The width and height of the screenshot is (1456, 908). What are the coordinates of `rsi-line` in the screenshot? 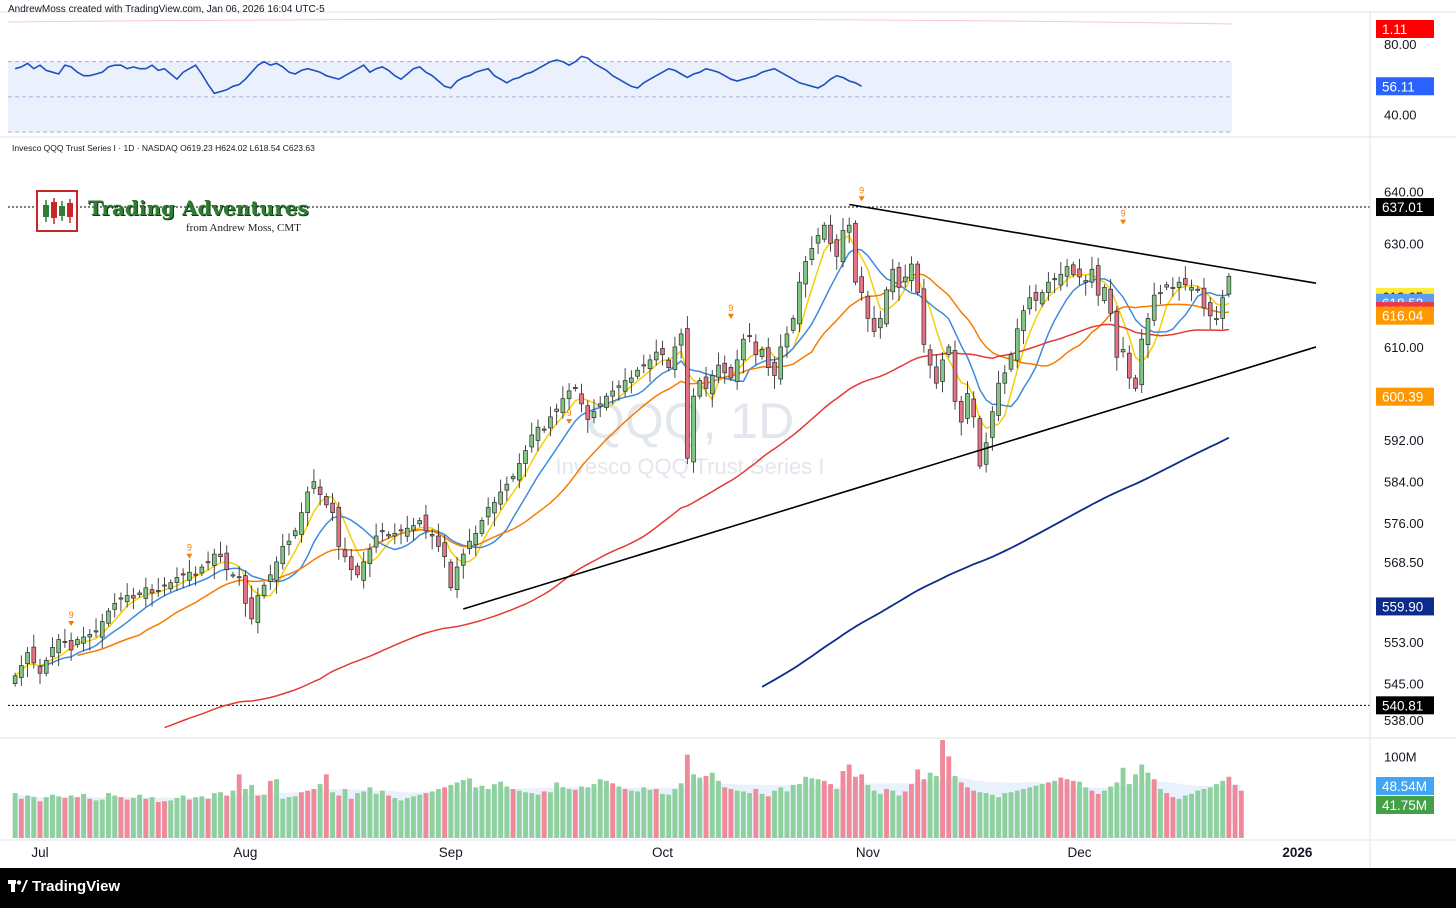 It's located at (438, 75).